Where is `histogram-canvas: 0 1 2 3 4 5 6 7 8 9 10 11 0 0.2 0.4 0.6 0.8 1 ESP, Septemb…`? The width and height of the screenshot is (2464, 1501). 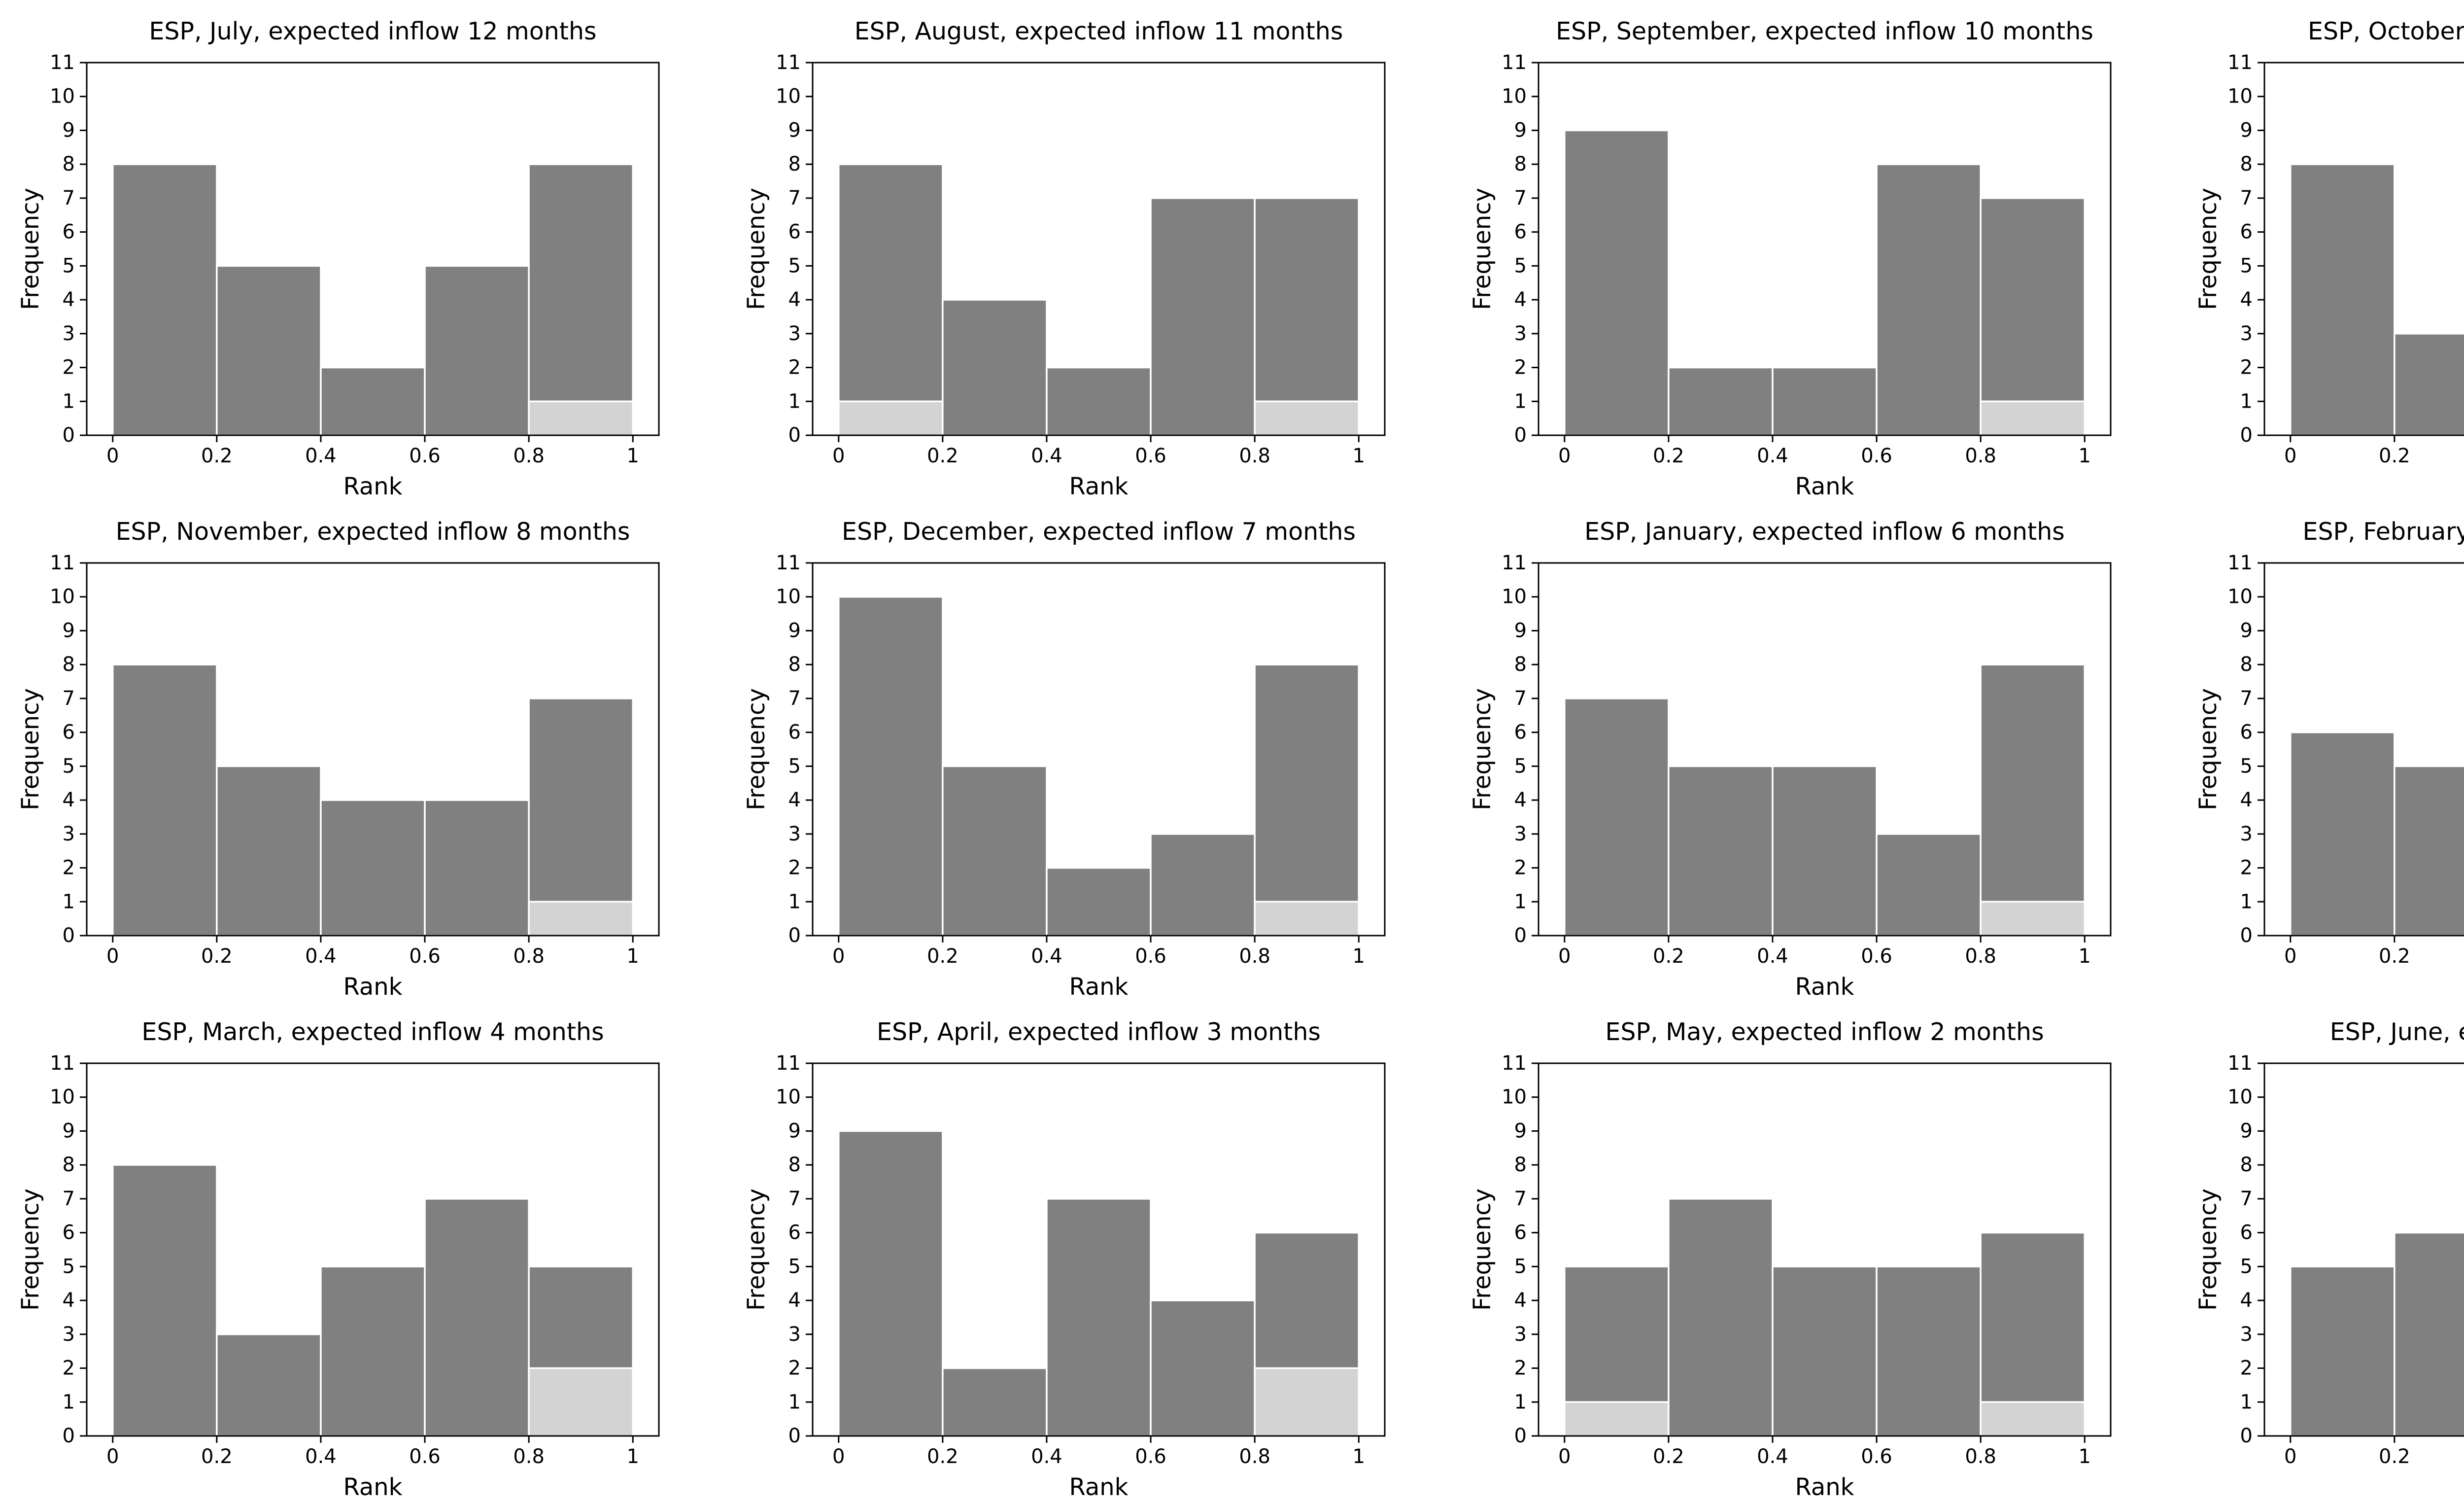 histogram-canvas: 0 1 2 3 4 5 6 7 8 9 10 11 0 0.2 0.4 0.6 0.8 1 ESP, Septemb… is located at coordinates (1790, 258).